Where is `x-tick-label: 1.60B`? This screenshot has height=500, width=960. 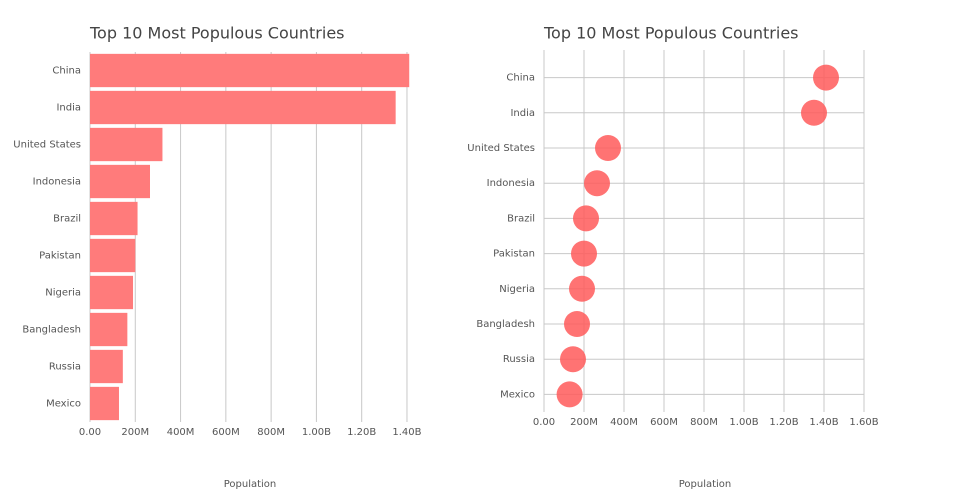 x-tick-label: 1.60B is located at coordinates (863, 422).